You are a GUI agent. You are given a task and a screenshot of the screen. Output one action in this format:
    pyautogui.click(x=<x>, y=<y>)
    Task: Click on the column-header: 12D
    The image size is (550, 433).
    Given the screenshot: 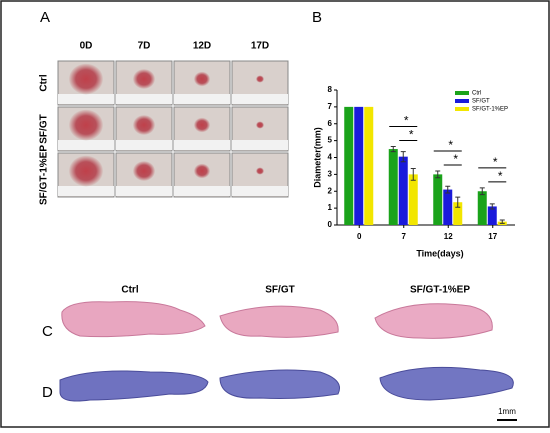 What is the action you would take?
    pyautogui.click(x=202, y=46)
    